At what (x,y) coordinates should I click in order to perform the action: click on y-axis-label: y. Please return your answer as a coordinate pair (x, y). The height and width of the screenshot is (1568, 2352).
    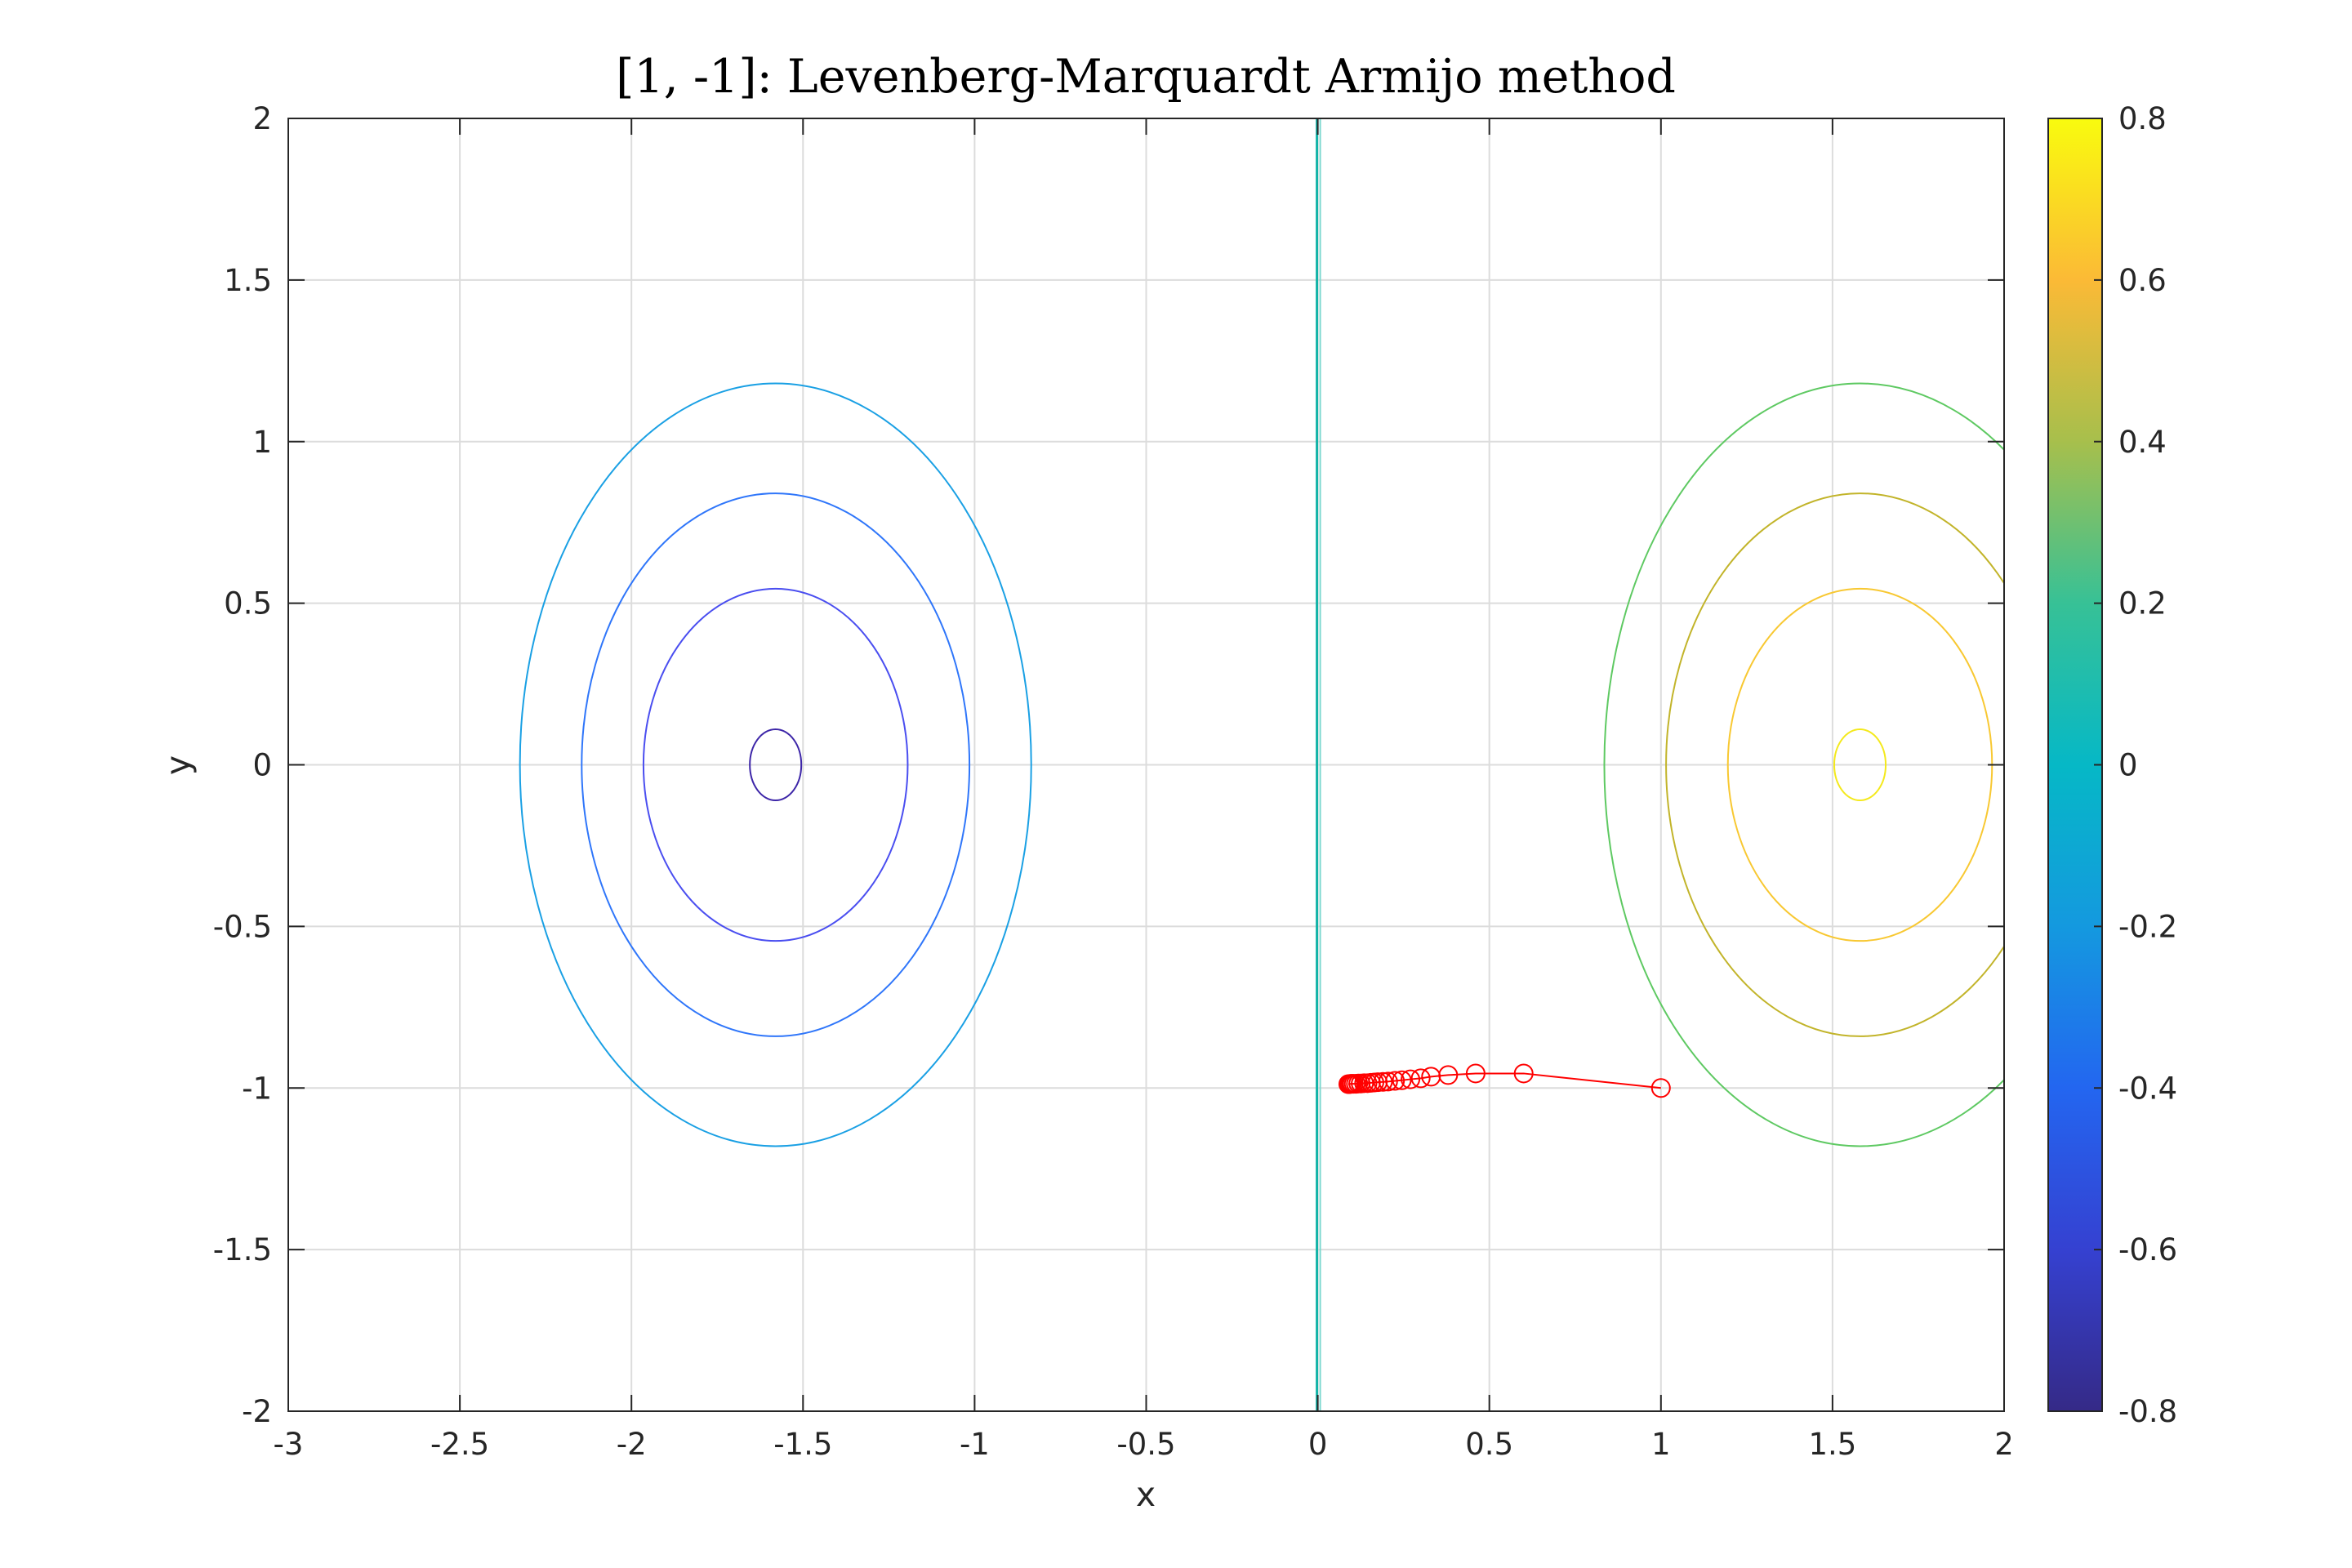
    Looking at the image, I should click on (178, 765).